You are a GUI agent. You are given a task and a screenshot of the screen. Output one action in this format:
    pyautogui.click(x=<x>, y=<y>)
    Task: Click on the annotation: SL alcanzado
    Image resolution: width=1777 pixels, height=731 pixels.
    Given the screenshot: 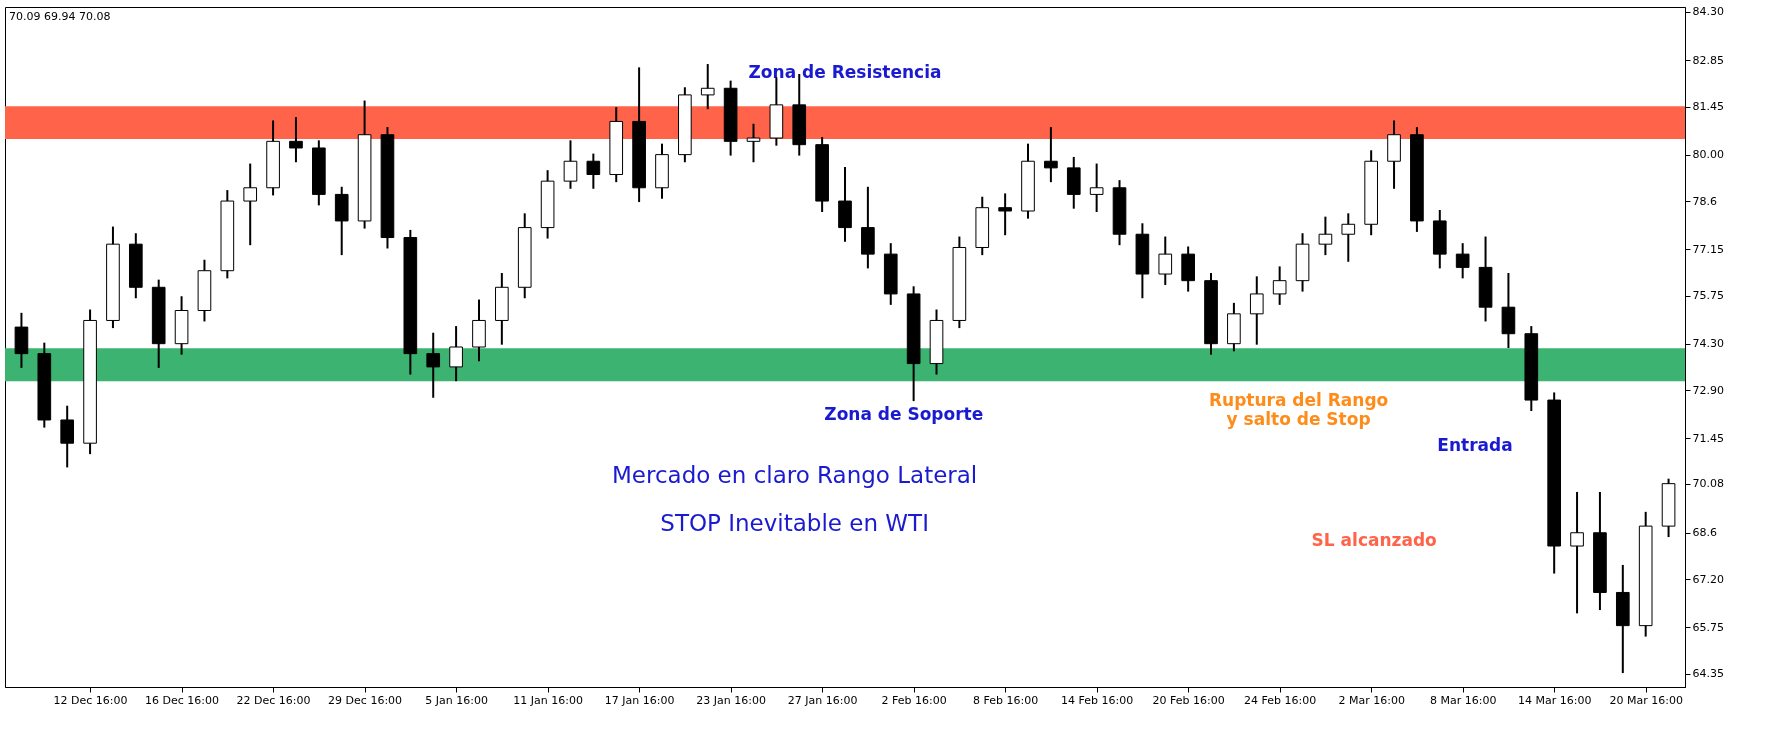 What is the action you would take?
    pyautogui.click(x=1374, y=539)
    